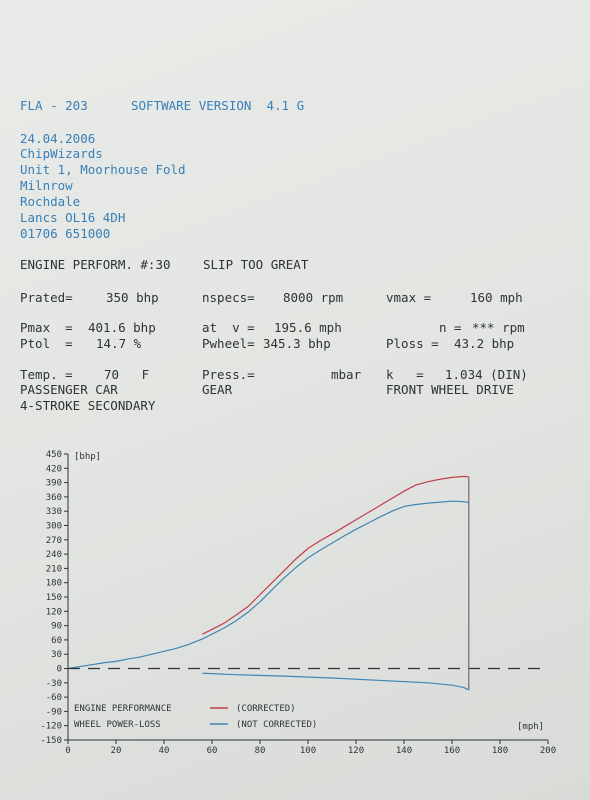  I want to click on y-tick-label: -30, so click(54, 684).